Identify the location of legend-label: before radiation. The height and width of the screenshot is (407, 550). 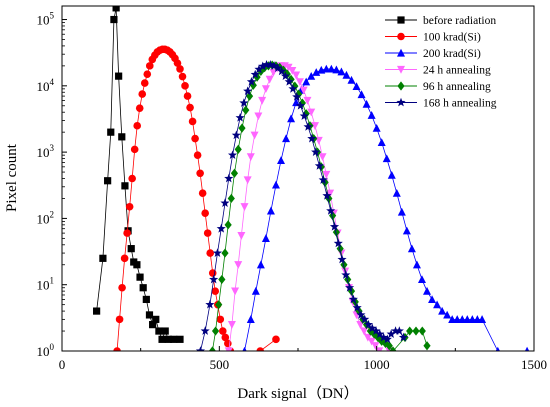
(459, 21).